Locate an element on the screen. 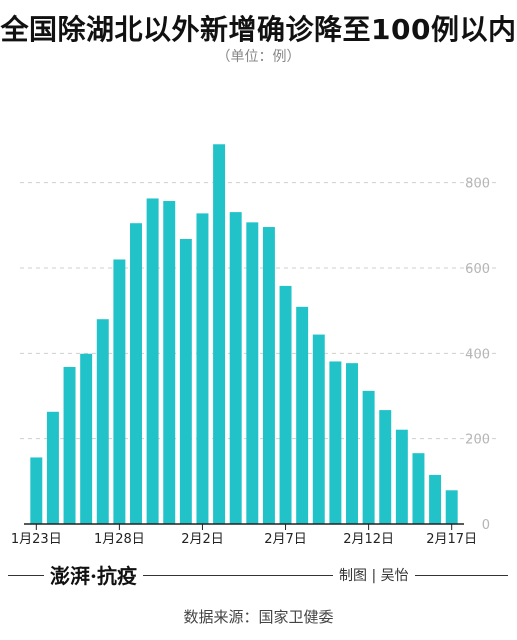 The width and height of the screenshot is (517, 640). bar-2月5日 is located at coordinates (252, 373).